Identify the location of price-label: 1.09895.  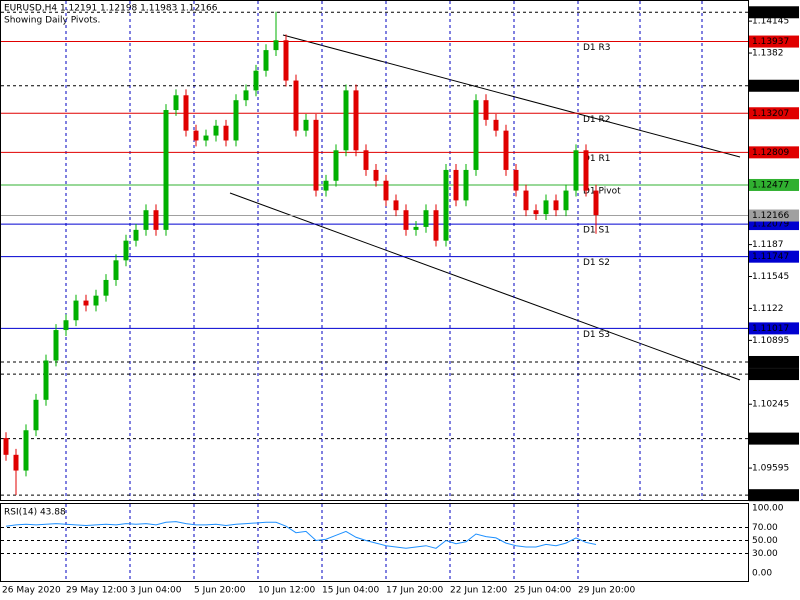
(770, 439).